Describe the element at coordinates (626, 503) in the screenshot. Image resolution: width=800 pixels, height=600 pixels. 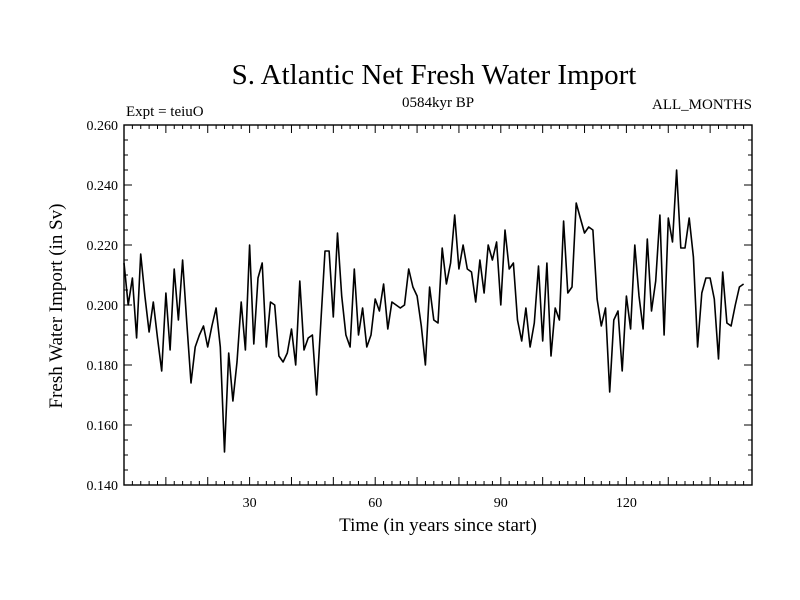
I see `x-tick-label: 120` at that location.